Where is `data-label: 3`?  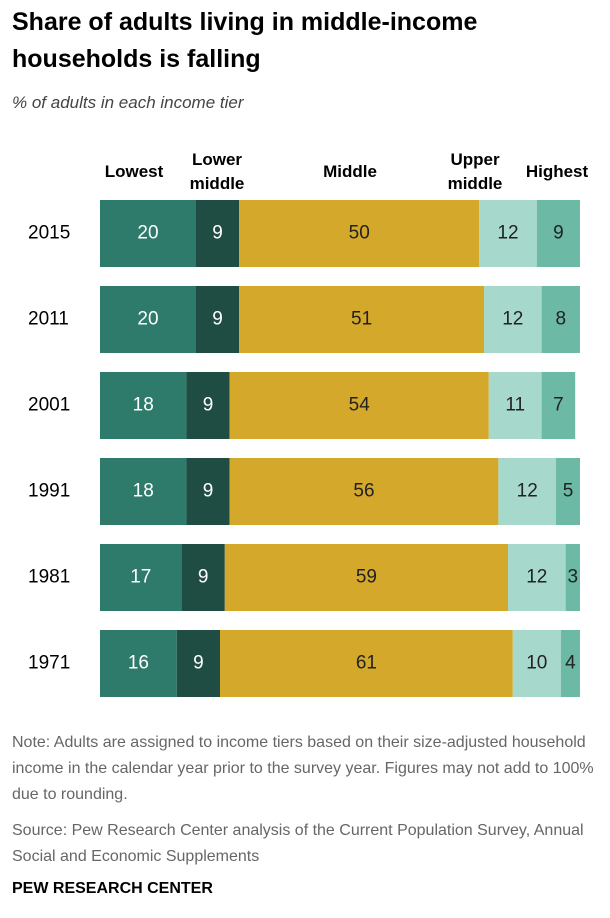
data-label: 3 is located at coordinates (573, 577).